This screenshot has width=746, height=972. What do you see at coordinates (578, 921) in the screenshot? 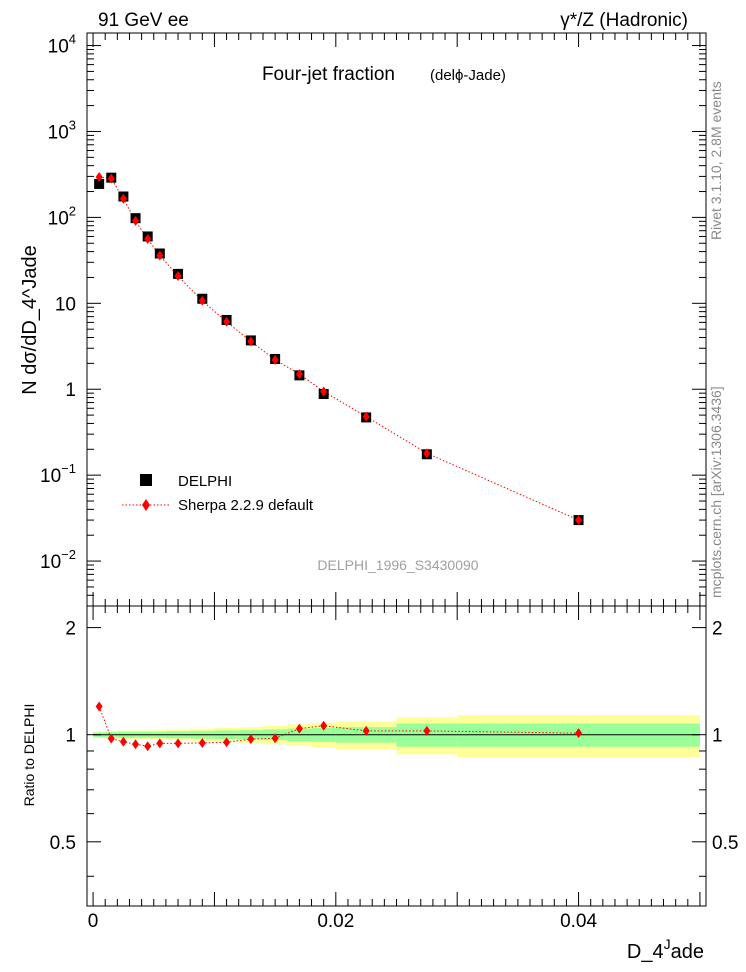
I see `x-tick-label: 0.04` at bounding box center [578, 921].